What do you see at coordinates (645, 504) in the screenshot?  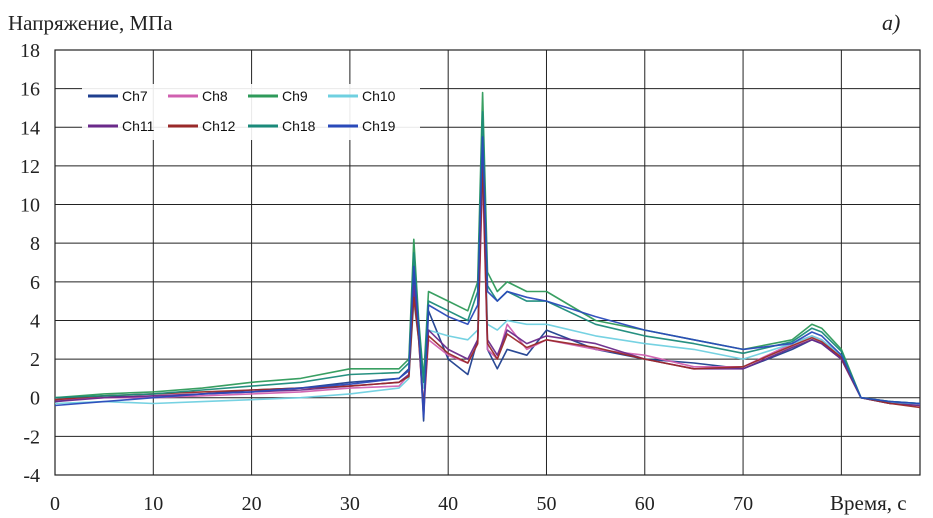 I see `x-tick-label: 60` at bounding box center [645, 504].